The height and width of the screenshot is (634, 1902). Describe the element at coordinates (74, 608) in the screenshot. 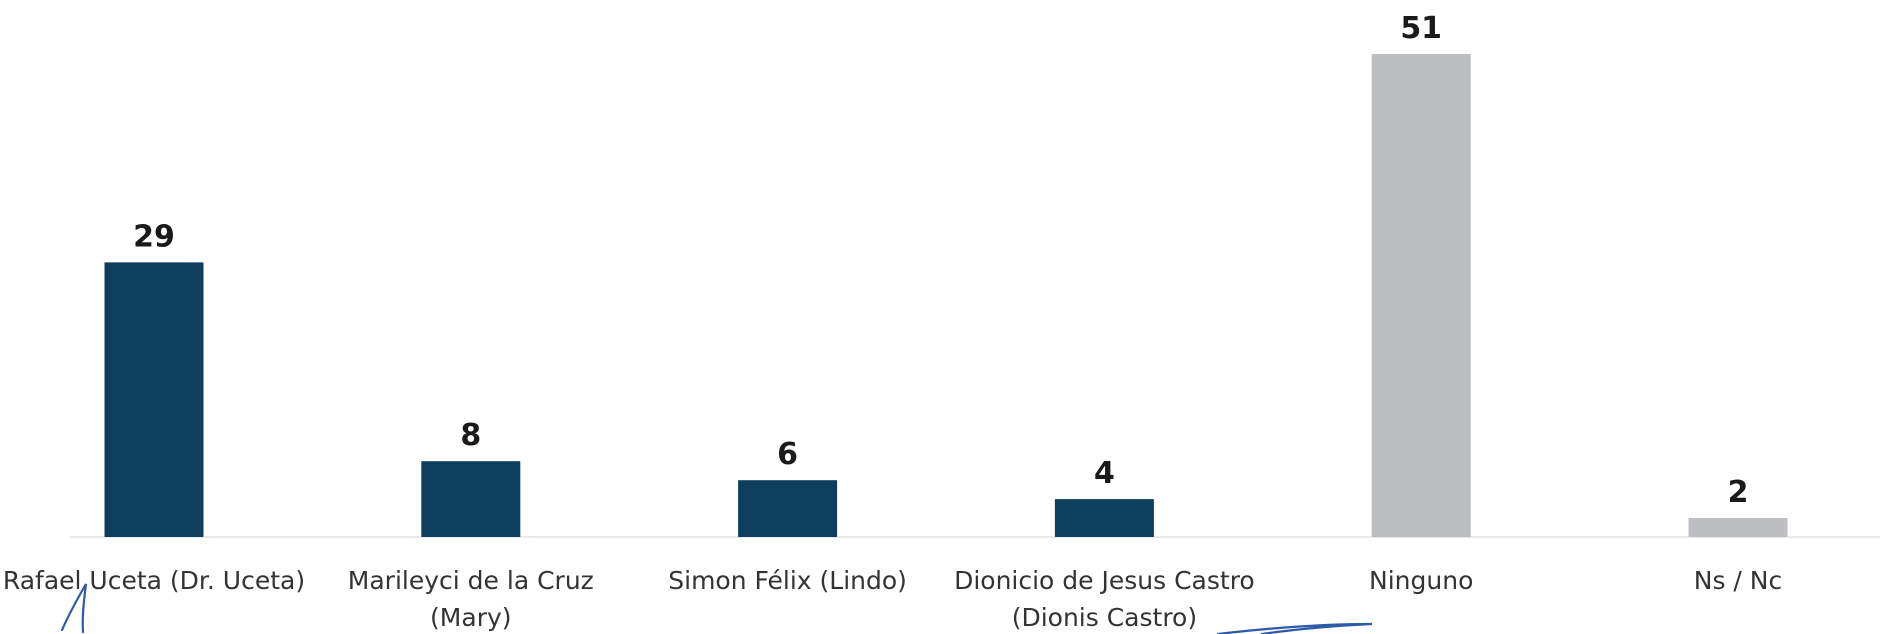

I see `pen-mark-left` at that location.